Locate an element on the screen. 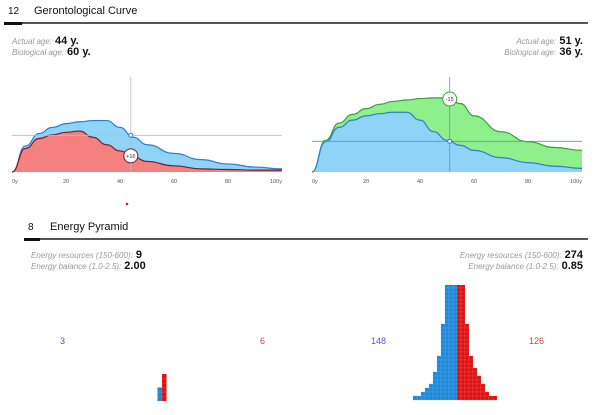 This screenshot has height=415, width=600. series-area-norm is located at coordinates (447, 142).